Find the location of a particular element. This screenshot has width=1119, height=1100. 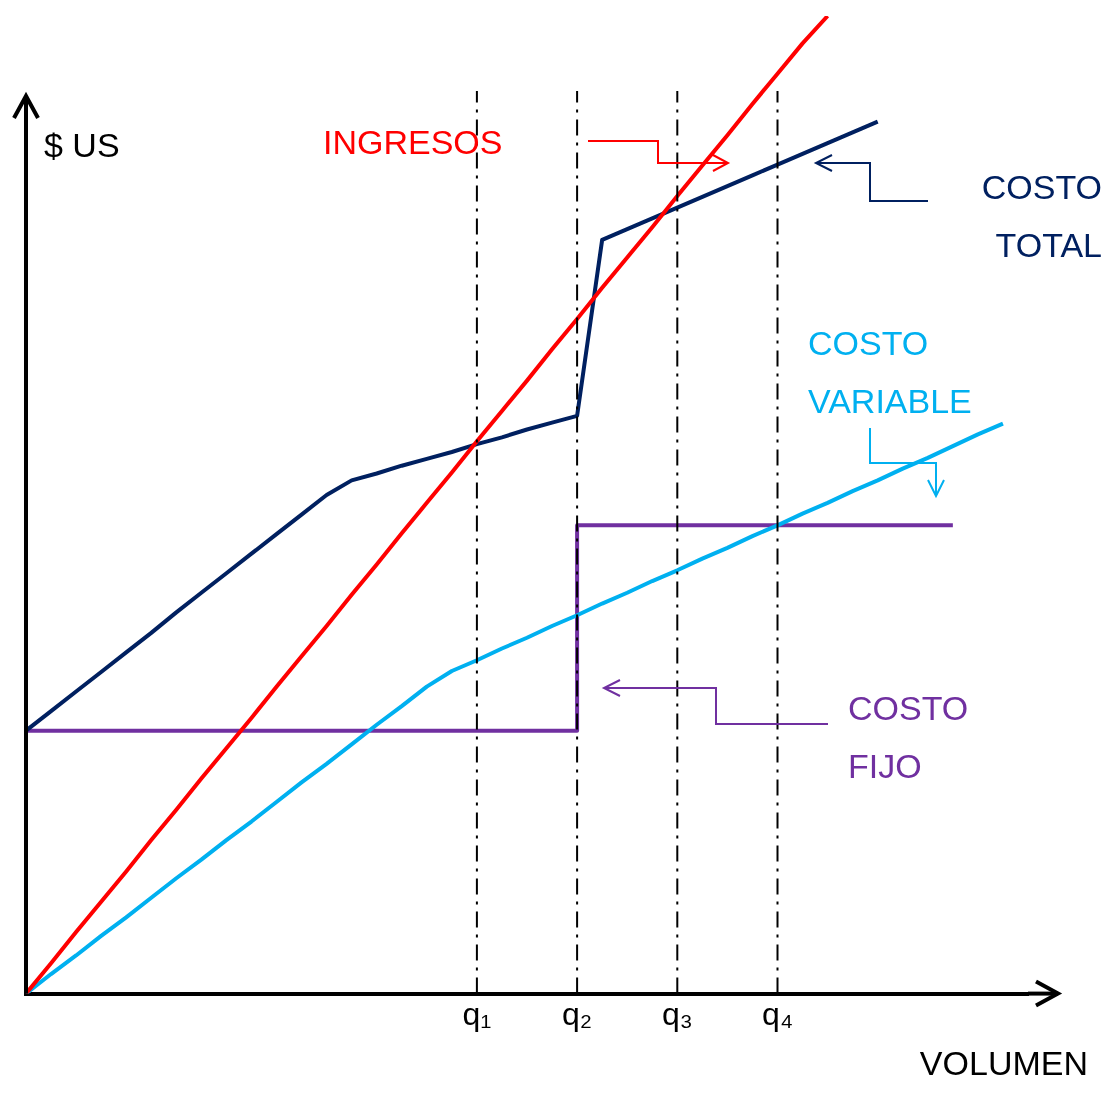

x-axis-title: VOLUMEN is located at coordinates (1003, 1063).